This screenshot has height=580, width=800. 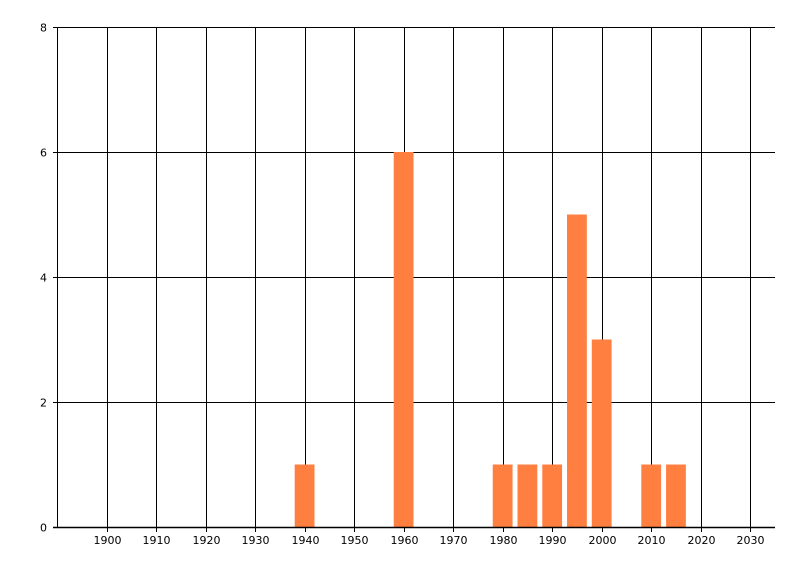 What do you see at coordinates (43, 278) in the screenshot?
I see `y-tick-label: 4` at bounding box center [43, 278].